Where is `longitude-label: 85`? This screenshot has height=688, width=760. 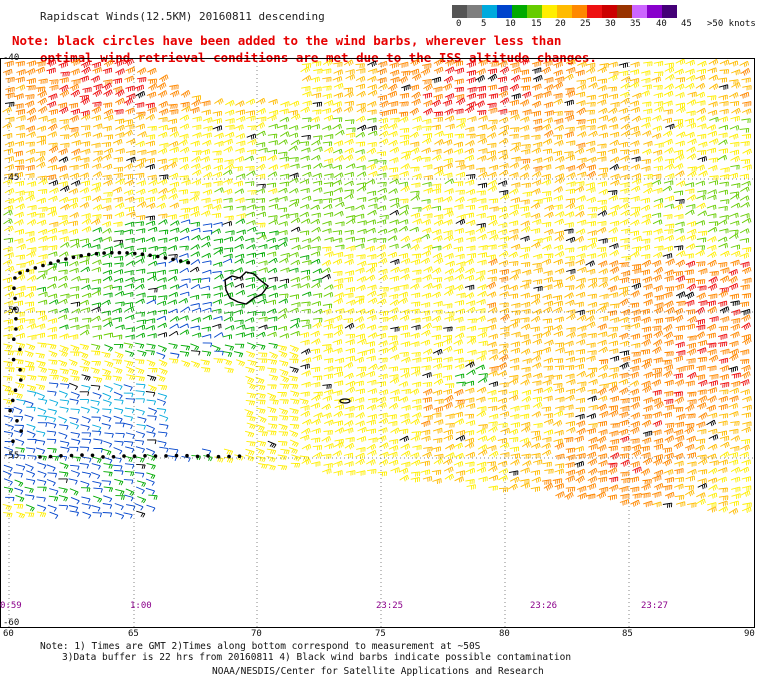
longitude-label: 85 is located at coordinates (627, 634).